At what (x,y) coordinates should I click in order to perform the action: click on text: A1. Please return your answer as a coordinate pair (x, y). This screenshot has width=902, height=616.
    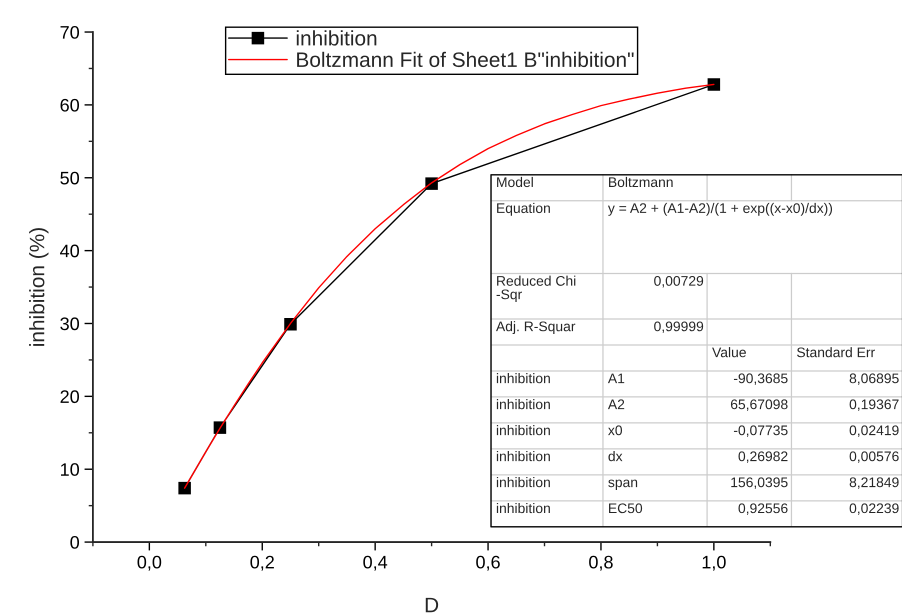
    Looking at the image, I should click on (616, 379).